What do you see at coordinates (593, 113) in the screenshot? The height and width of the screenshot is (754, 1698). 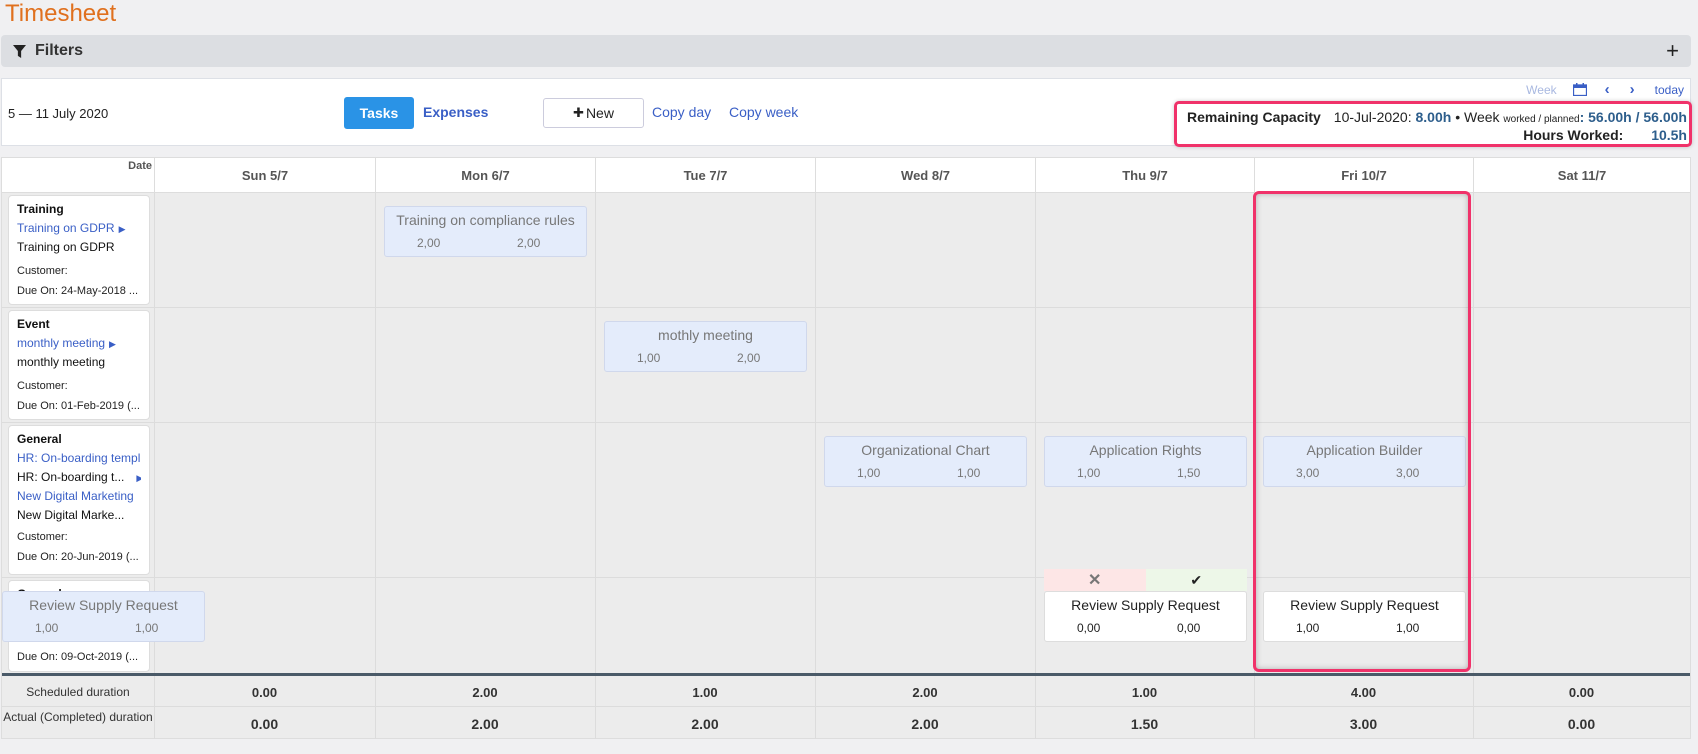 I see `new-button: ✚ New` at bounding box center [593, 113].